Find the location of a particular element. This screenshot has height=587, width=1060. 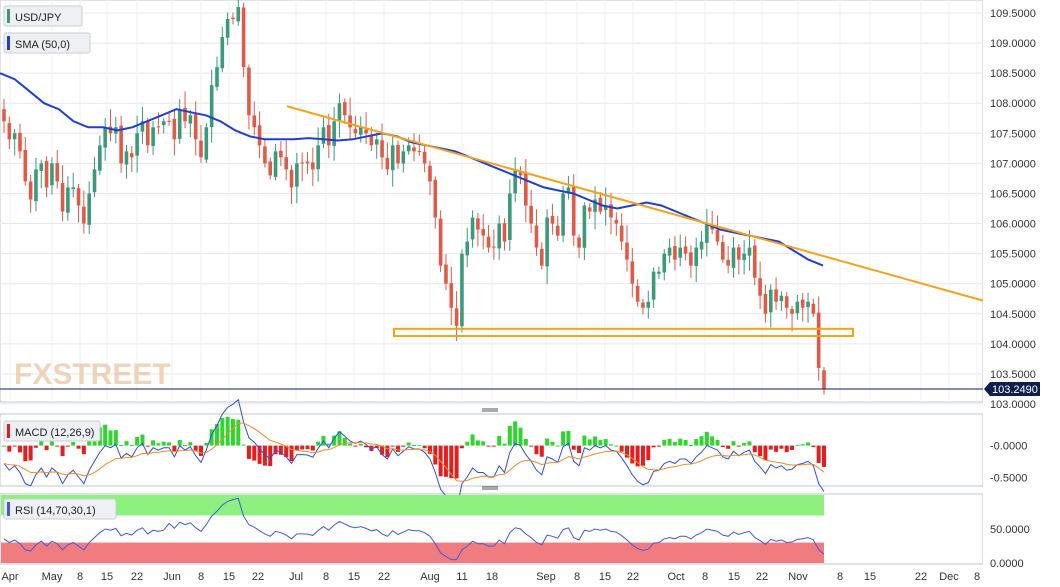

price-tick-label: 108.0000 is located at coordinates (1013, 104).